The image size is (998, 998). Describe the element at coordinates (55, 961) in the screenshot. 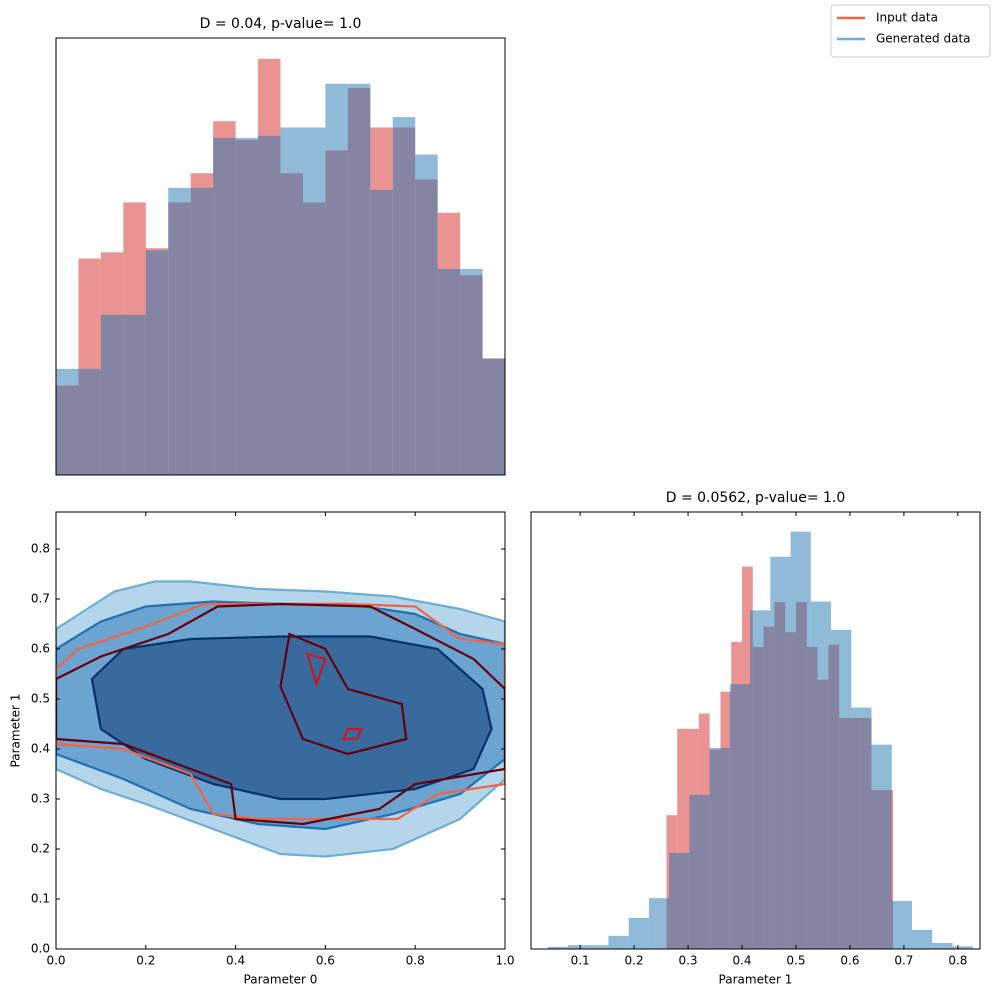

I see `x-tick-label: 0.0` at that location.